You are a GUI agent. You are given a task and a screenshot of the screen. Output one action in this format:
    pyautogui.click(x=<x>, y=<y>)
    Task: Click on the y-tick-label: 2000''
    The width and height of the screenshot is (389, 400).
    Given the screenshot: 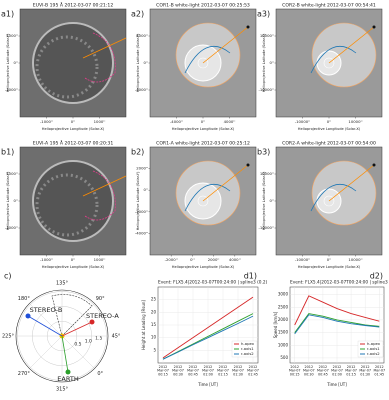 What is the action you would take?
    pyautogui.click(x=142, y=168)
    